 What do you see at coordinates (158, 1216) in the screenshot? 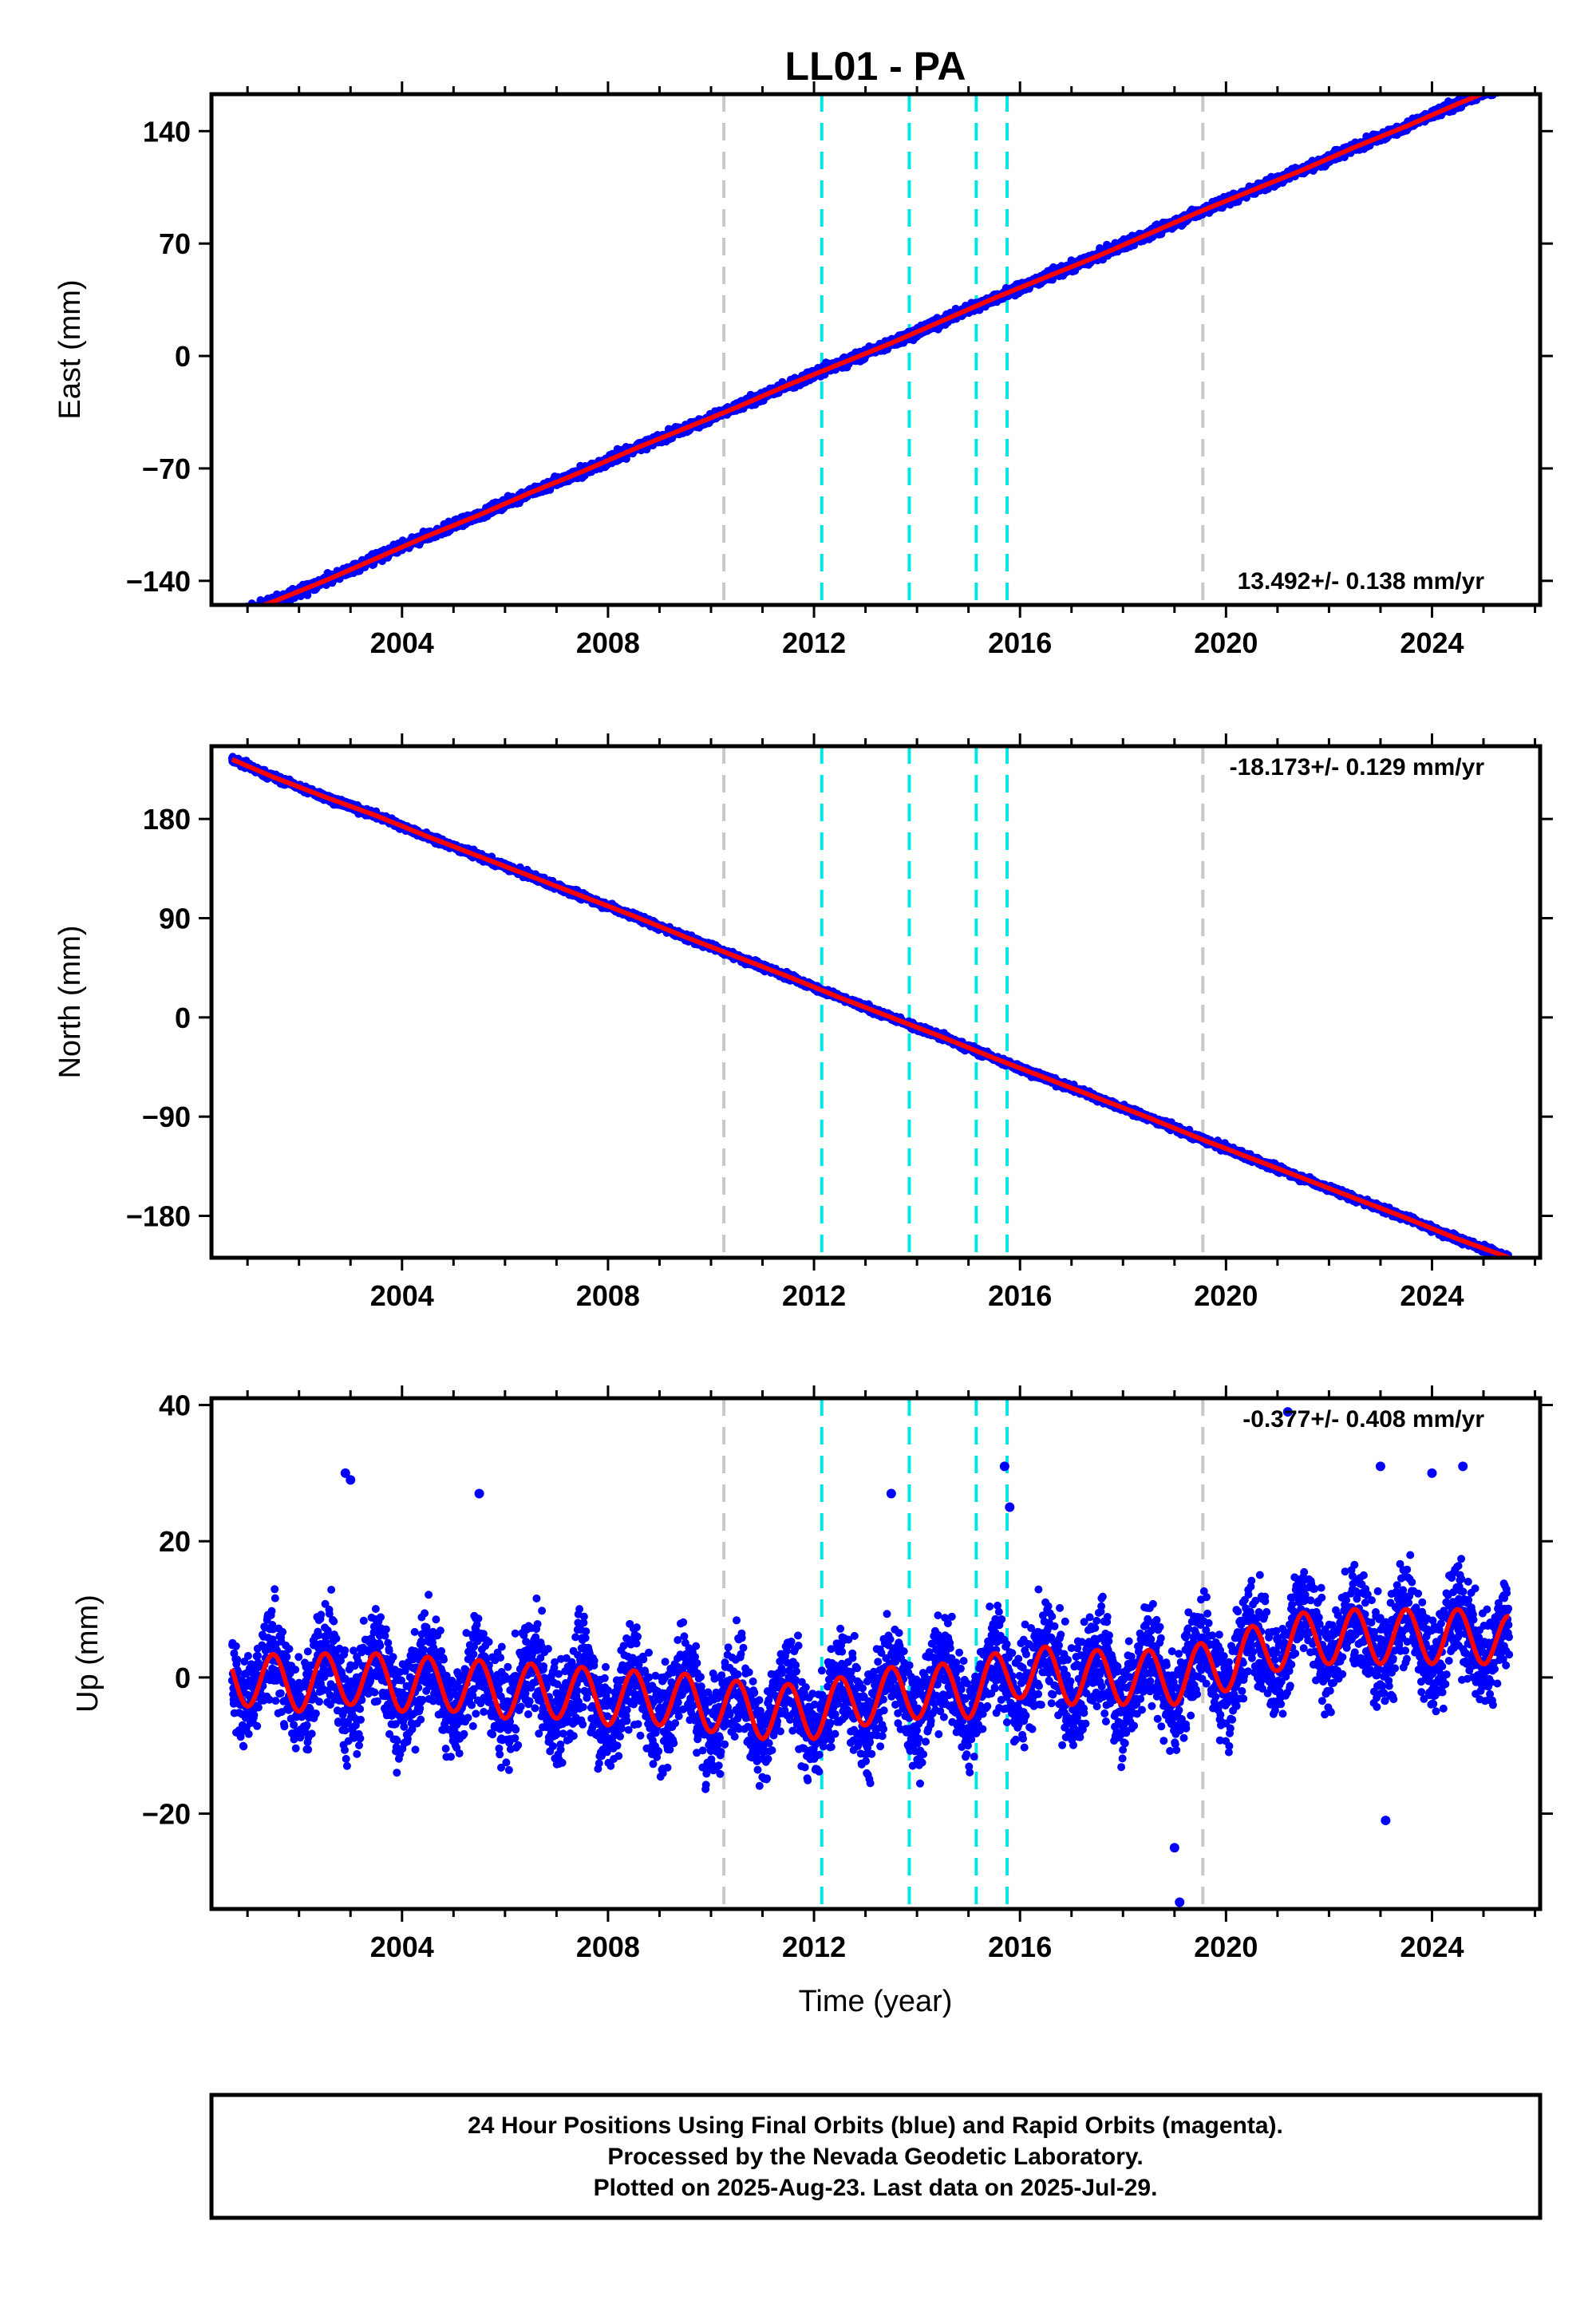
I see `north-y-tick-label: −180` at bounding box center [158, 1216].